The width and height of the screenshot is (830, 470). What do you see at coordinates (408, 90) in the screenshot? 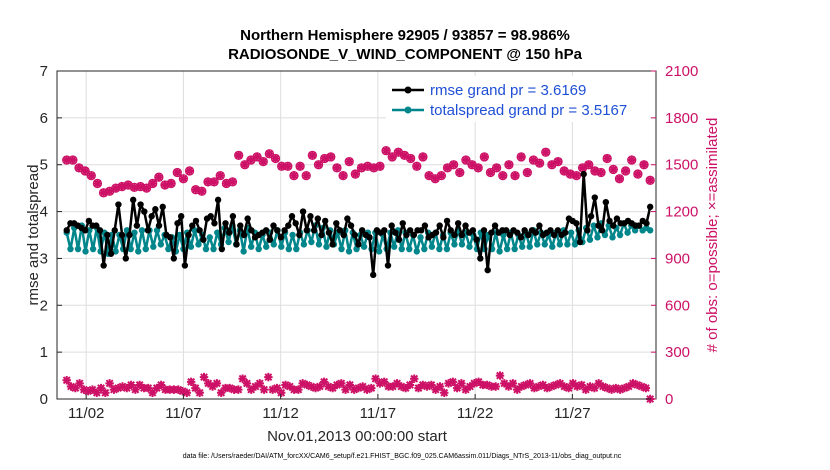
I see `legend-rmse-marker` at bounding box center [408, 90].